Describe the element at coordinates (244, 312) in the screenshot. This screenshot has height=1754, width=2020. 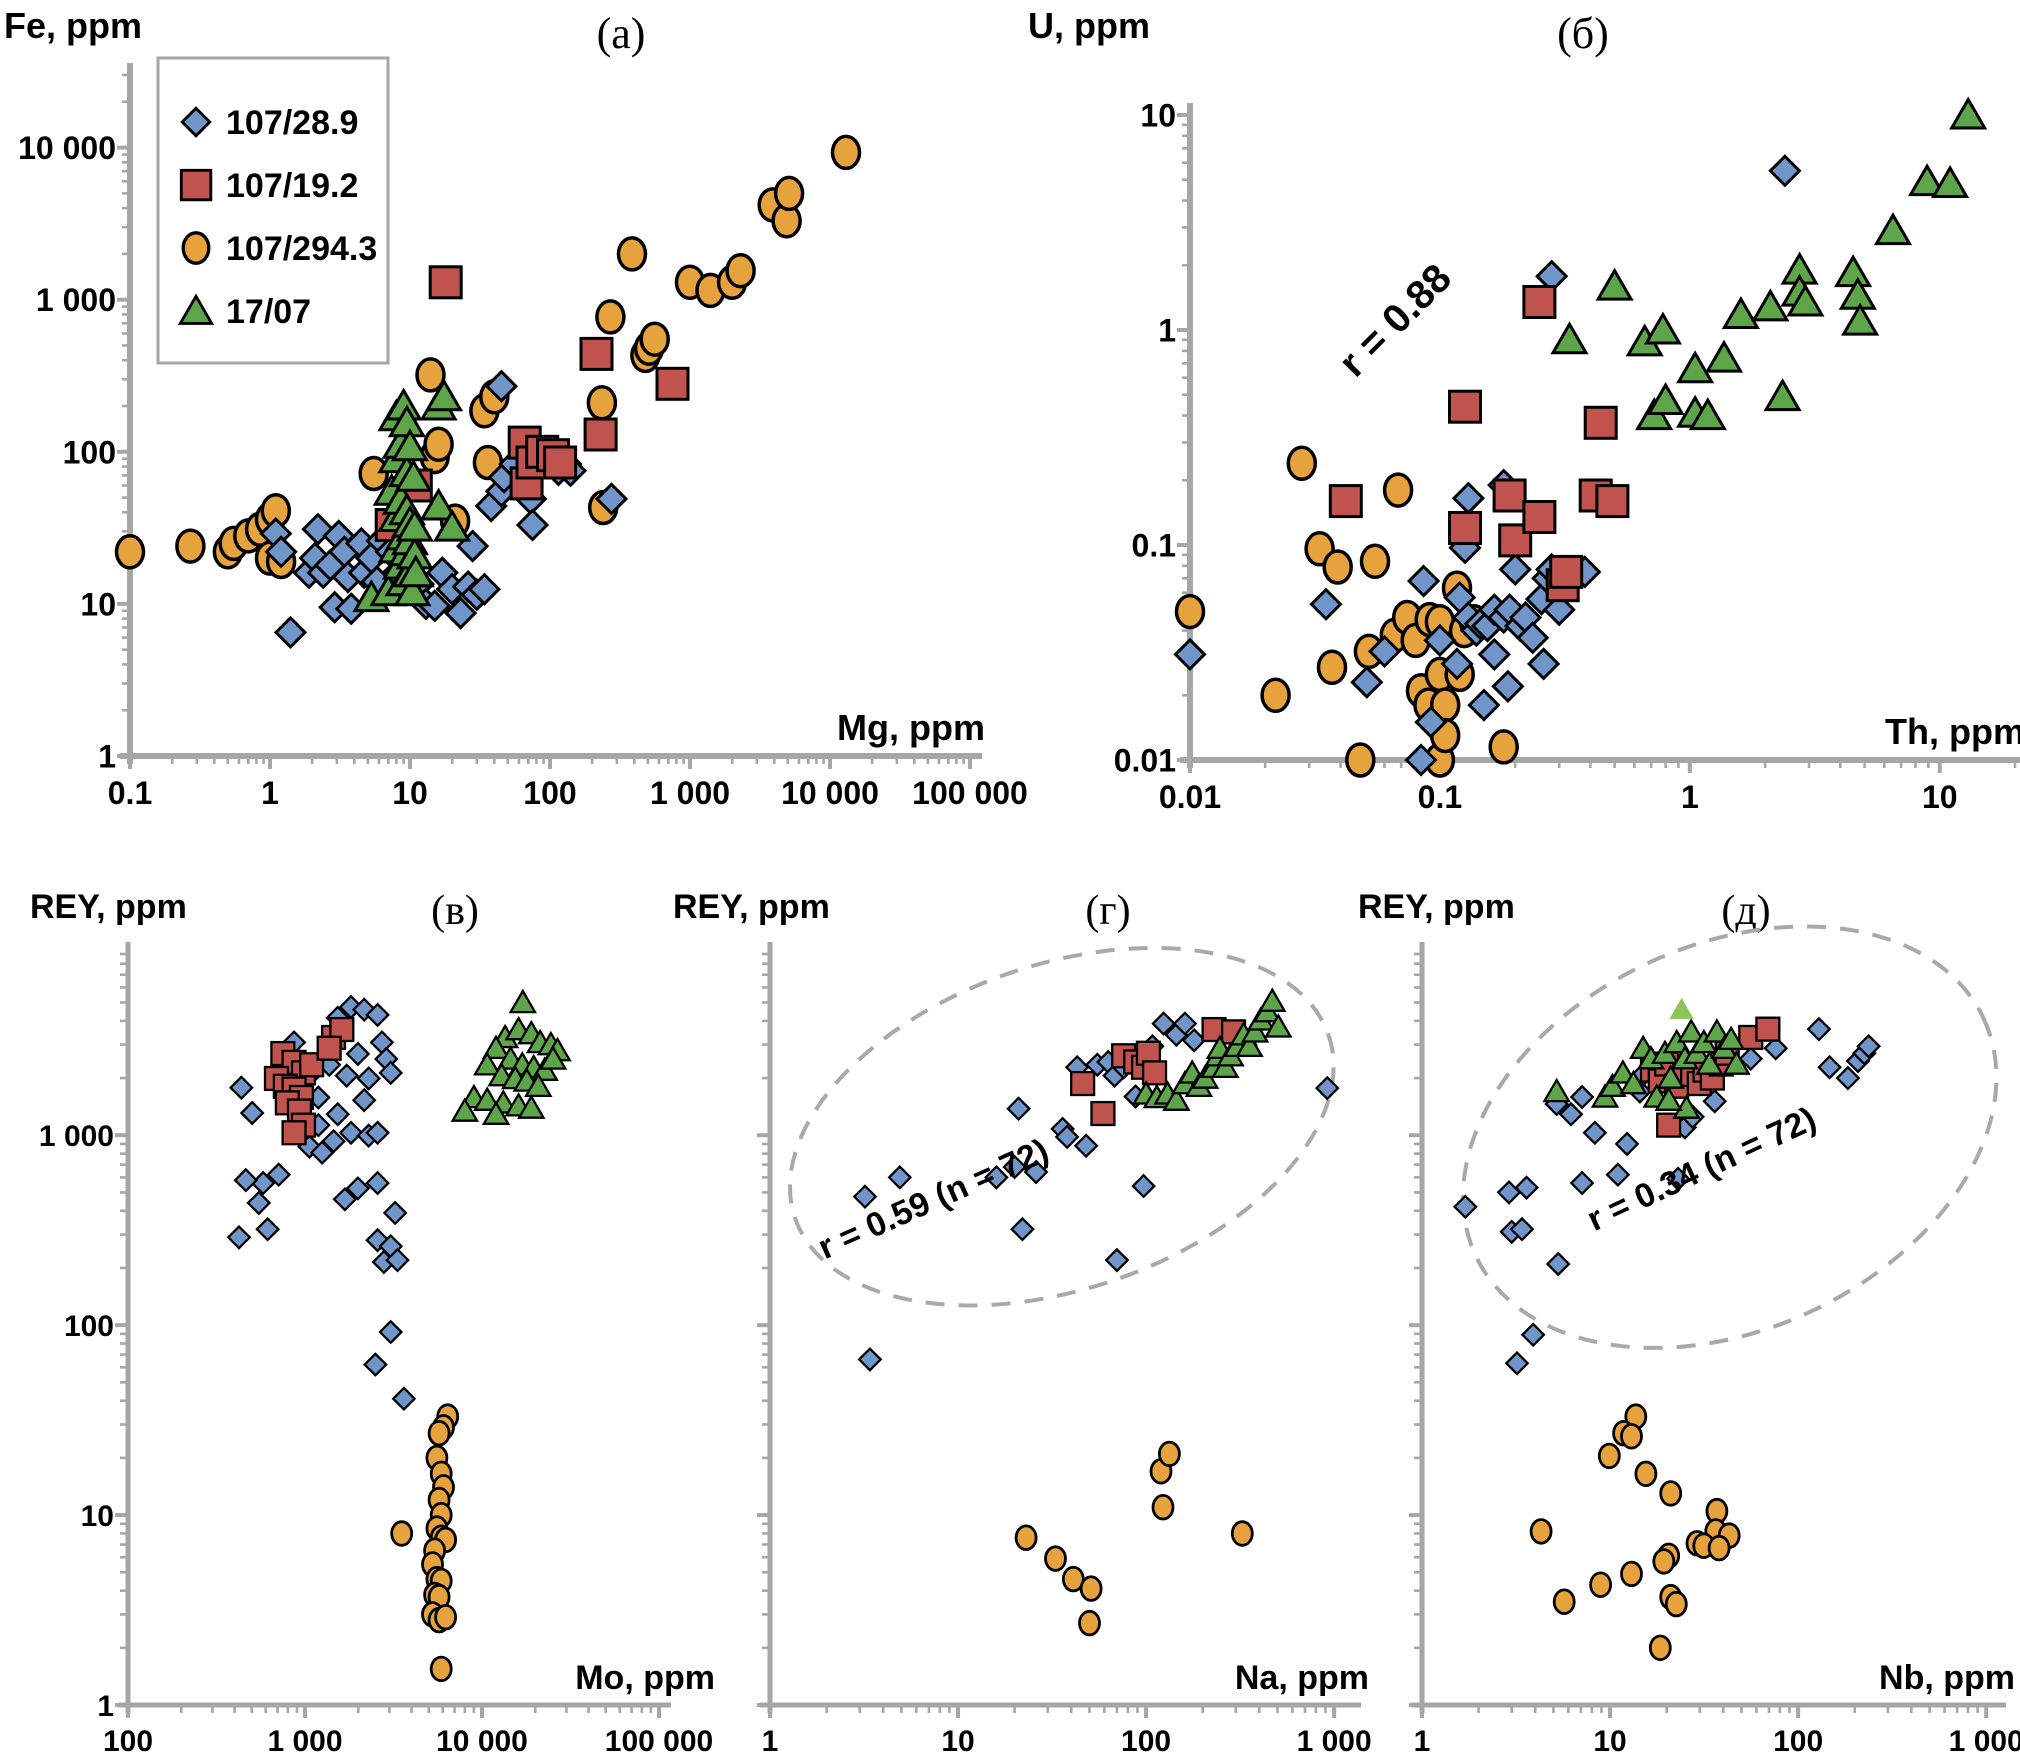
I see `legend-item: 17/07` at that location.